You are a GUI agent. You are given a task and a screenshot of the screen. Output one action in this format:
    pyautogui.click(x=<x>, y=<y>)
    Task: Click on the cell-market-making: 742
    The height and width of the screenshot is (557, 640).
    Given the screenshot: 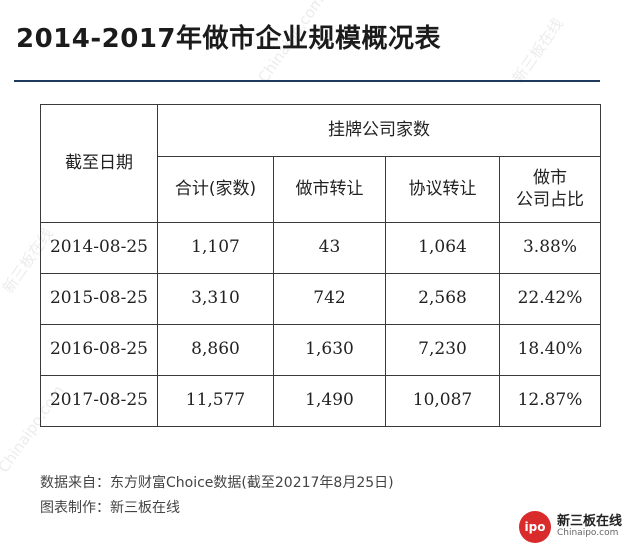 What is the action you would take?
    pyautogui.click(x=329, y=299)
    